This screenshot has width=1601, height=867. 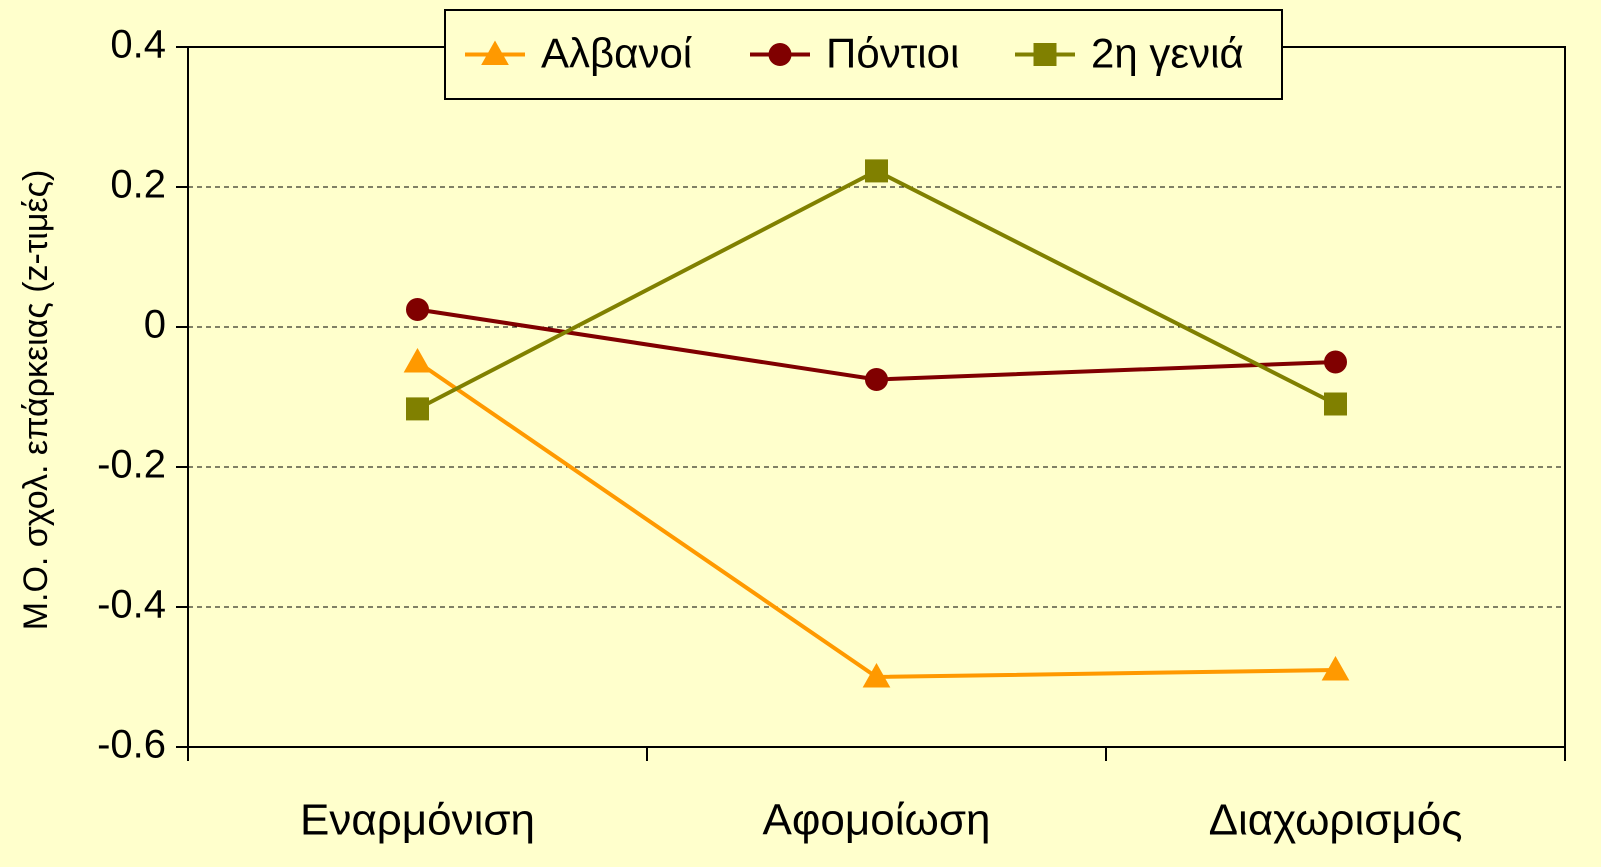 I want to click on y-tick-label: 0.2, so click(x=138, y=185).